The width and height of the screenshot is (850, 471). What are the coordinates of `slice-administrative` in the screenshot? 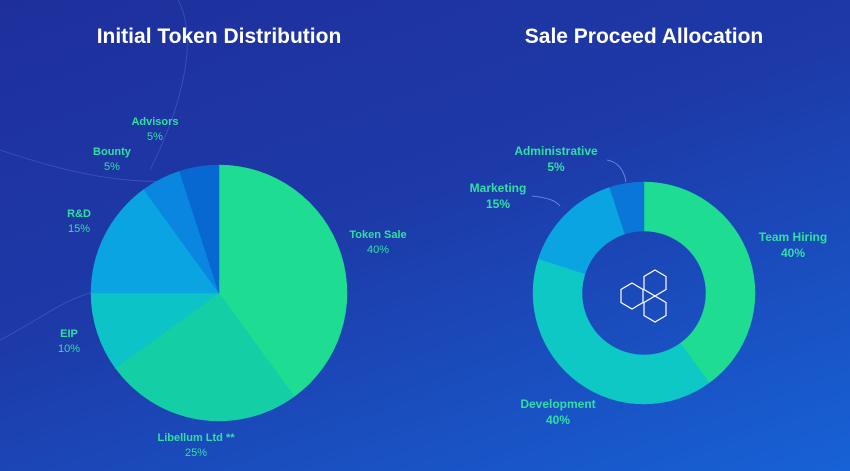 It's located at (627, 208).